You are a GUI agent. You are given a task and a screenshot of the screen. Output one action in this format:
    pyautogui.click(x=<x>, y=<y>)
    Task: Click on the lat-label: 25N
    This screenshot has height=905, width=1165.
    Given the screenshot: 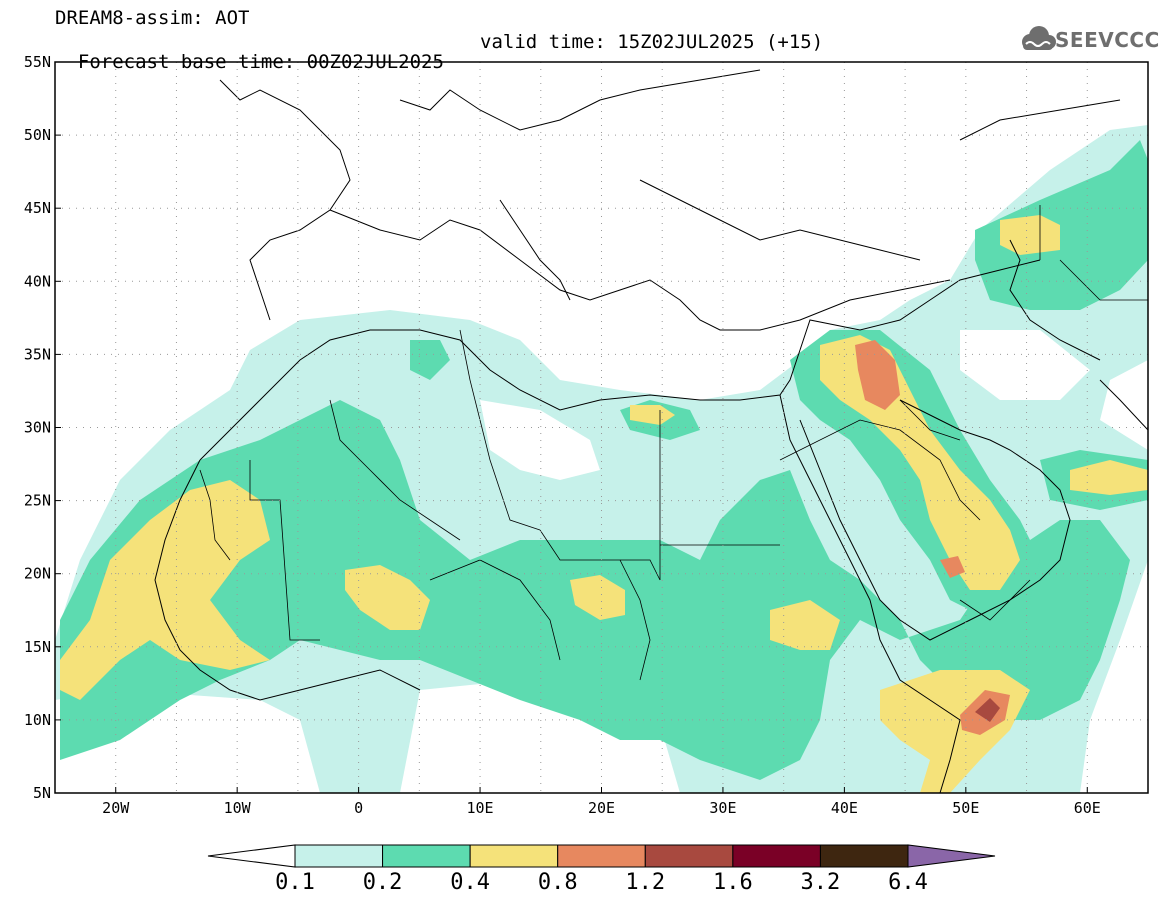 What is the action you would take?
    pyautogui.click(x=37, y=501)
    